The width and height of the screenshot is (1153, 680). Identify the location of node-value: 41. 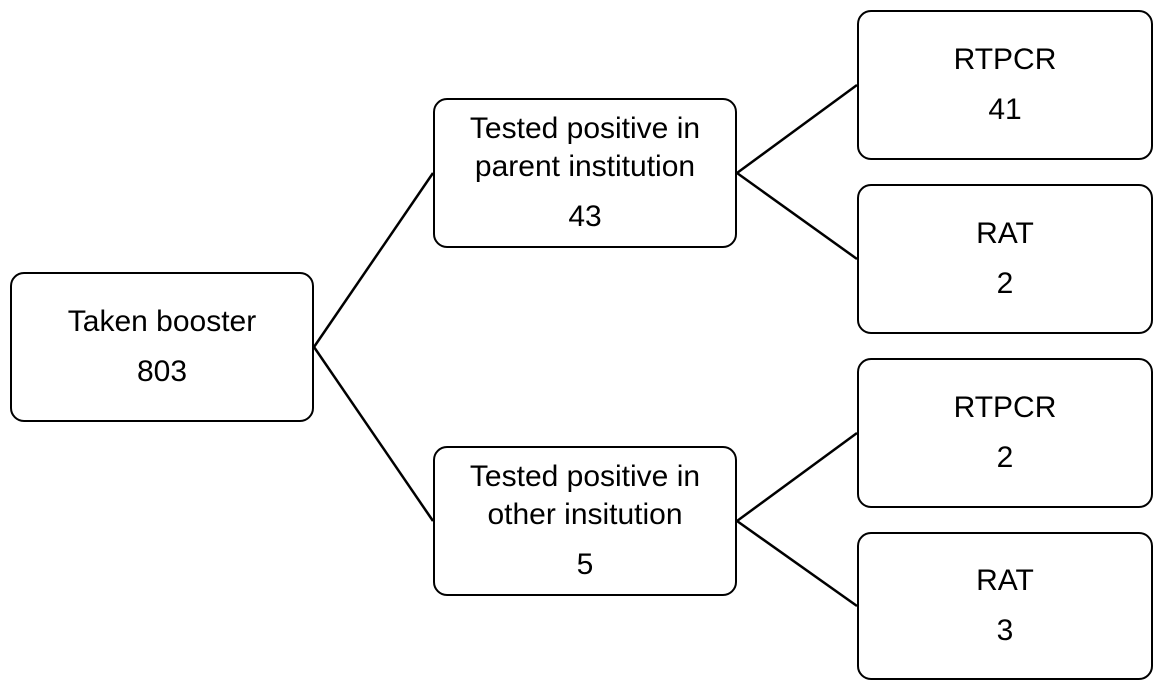
(1005, 109).